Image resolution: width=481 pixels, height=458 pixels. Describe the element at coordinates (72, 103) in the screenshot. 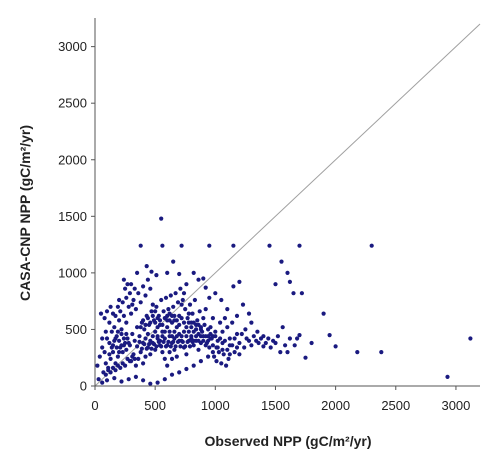

I see `y-tick-label: 2500` at that location.